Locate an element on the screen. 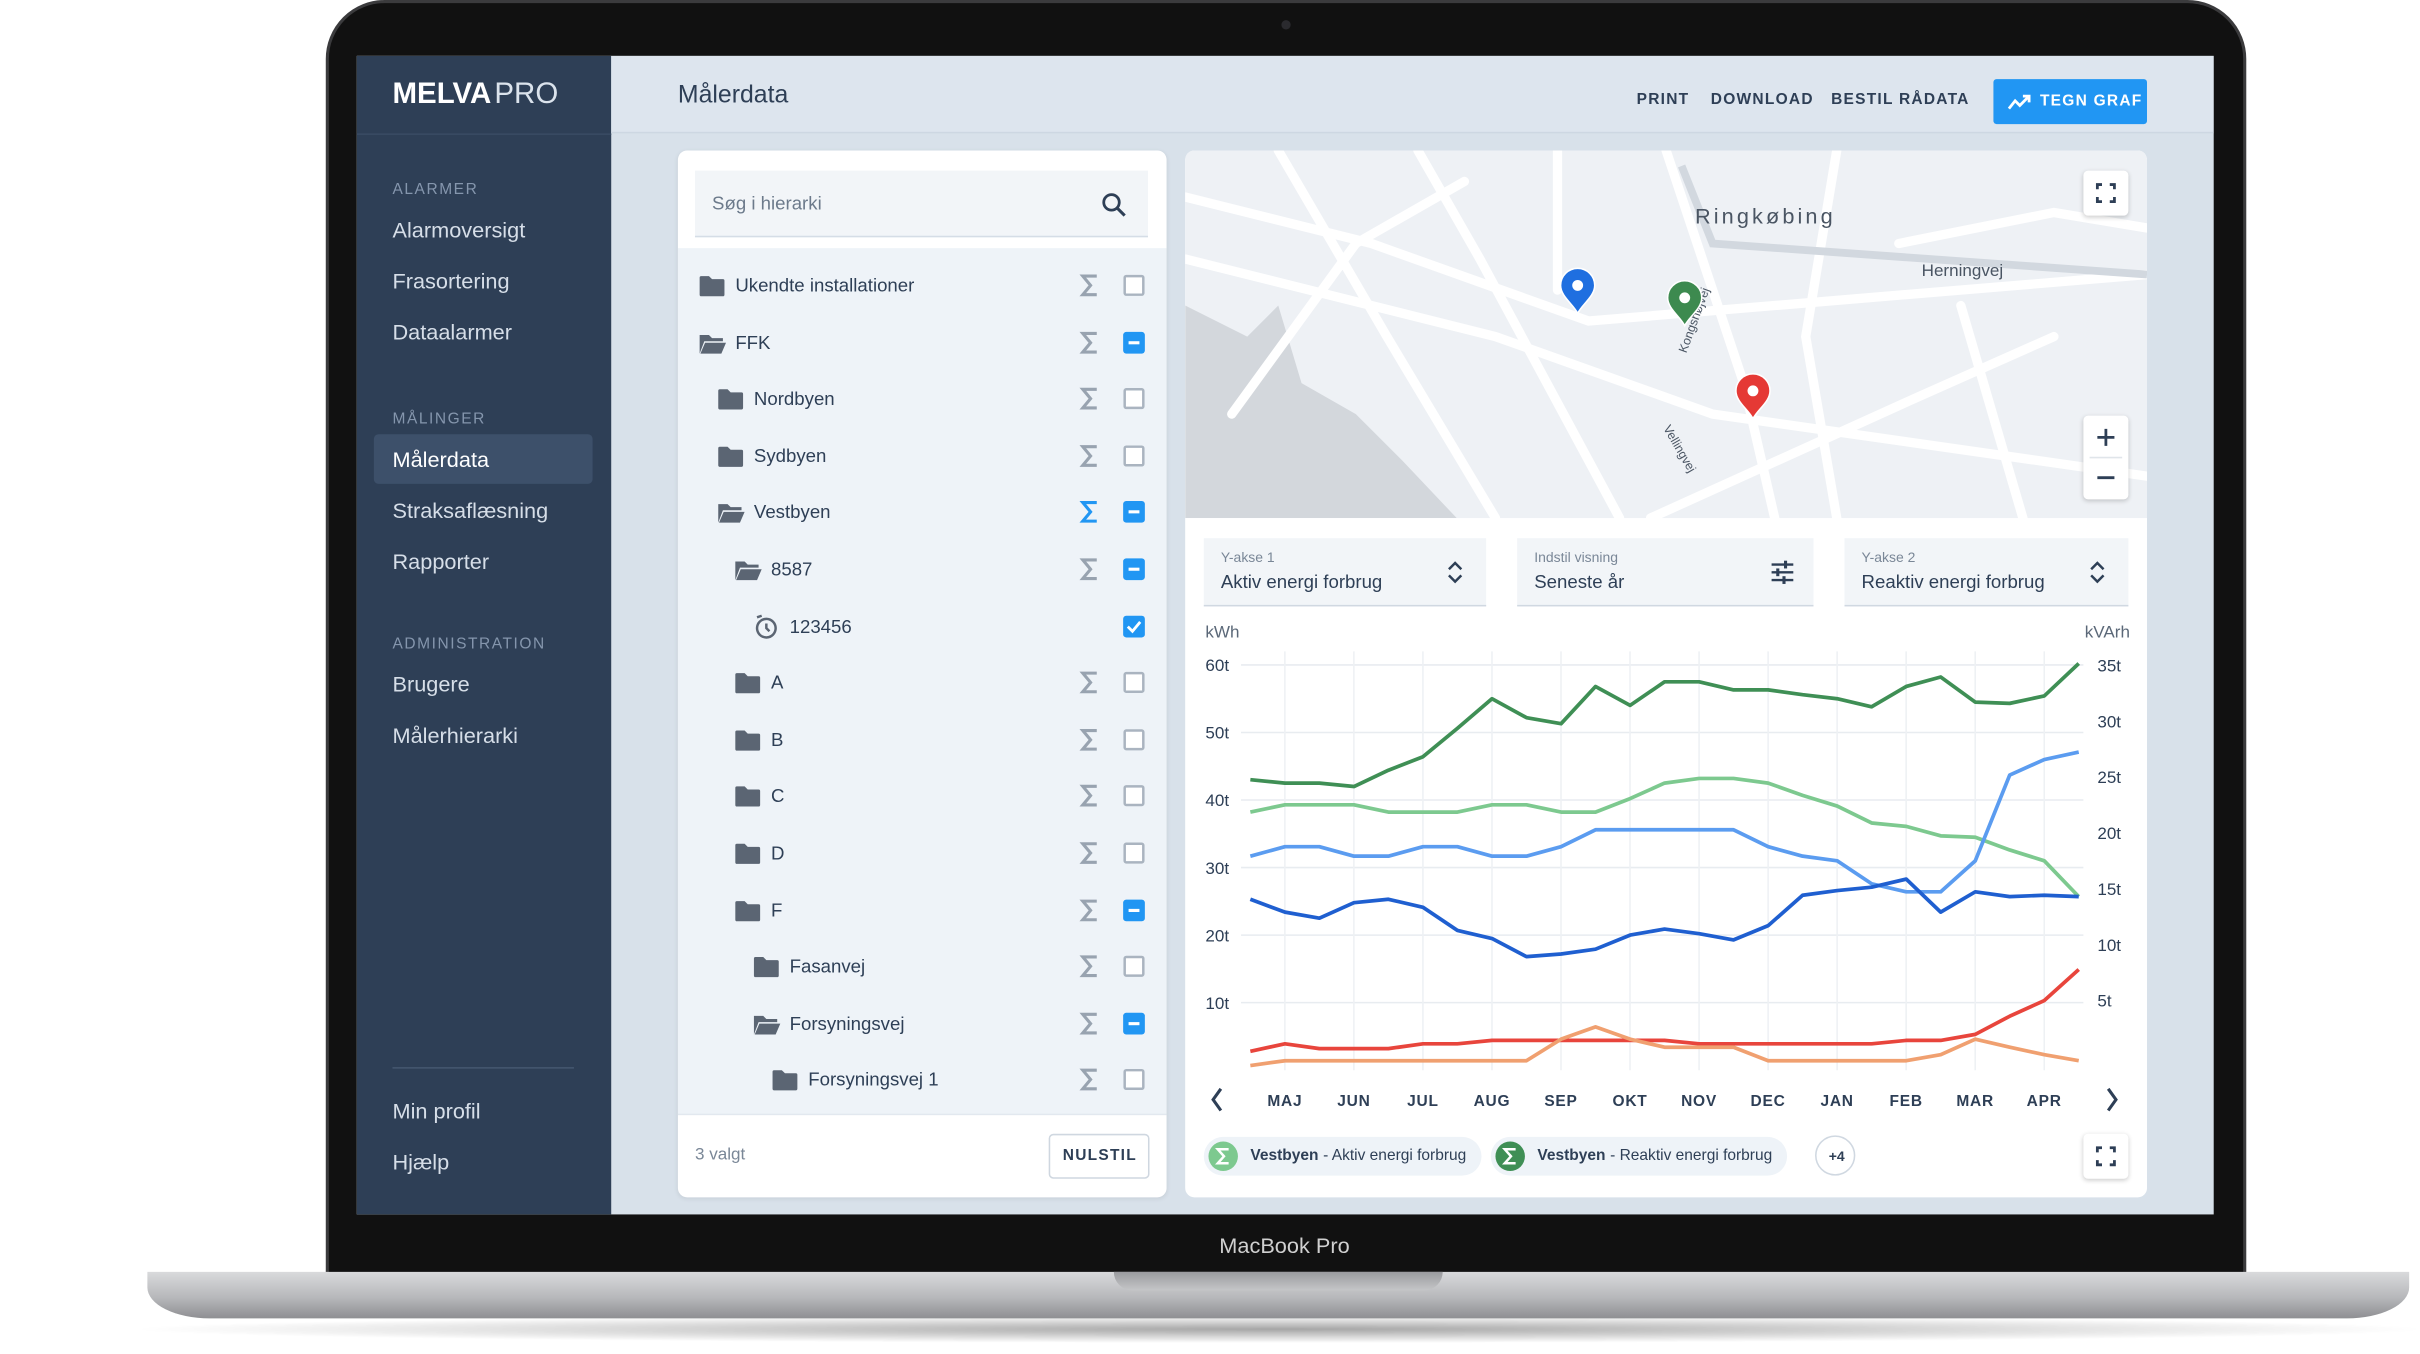  y2-tick-label: 30t is located at coordinates (2109, 721).